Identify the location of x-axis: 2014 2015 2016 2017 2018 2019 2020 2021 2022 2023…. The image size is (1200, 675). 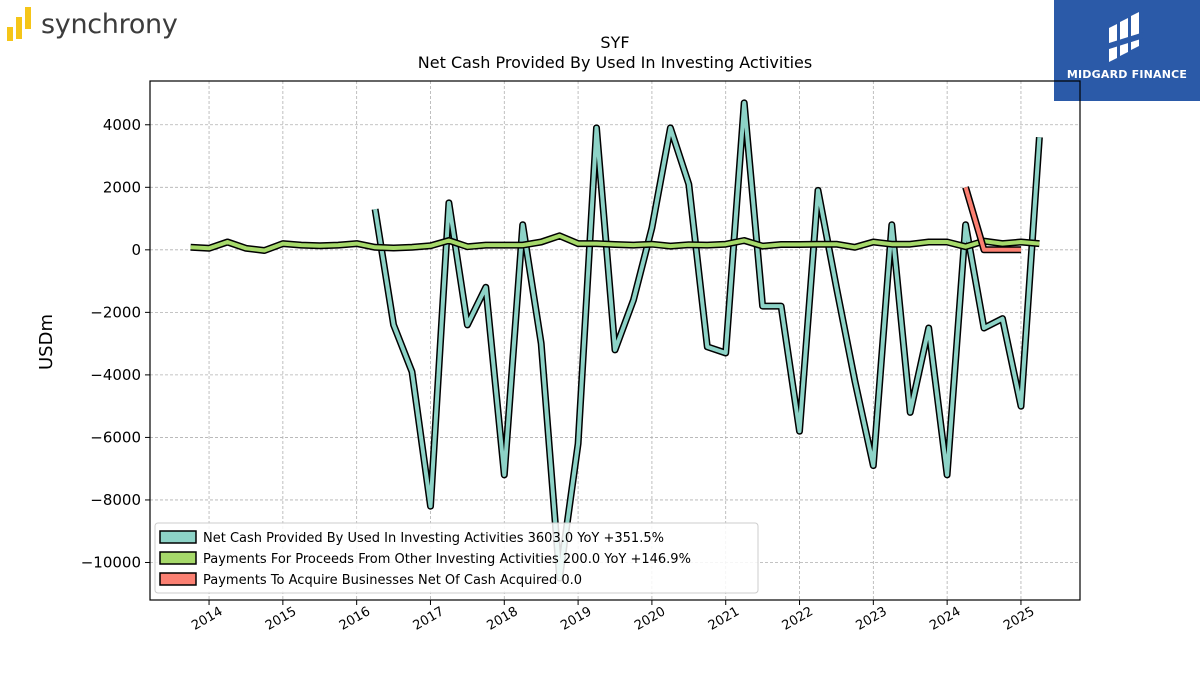
(613, 617).